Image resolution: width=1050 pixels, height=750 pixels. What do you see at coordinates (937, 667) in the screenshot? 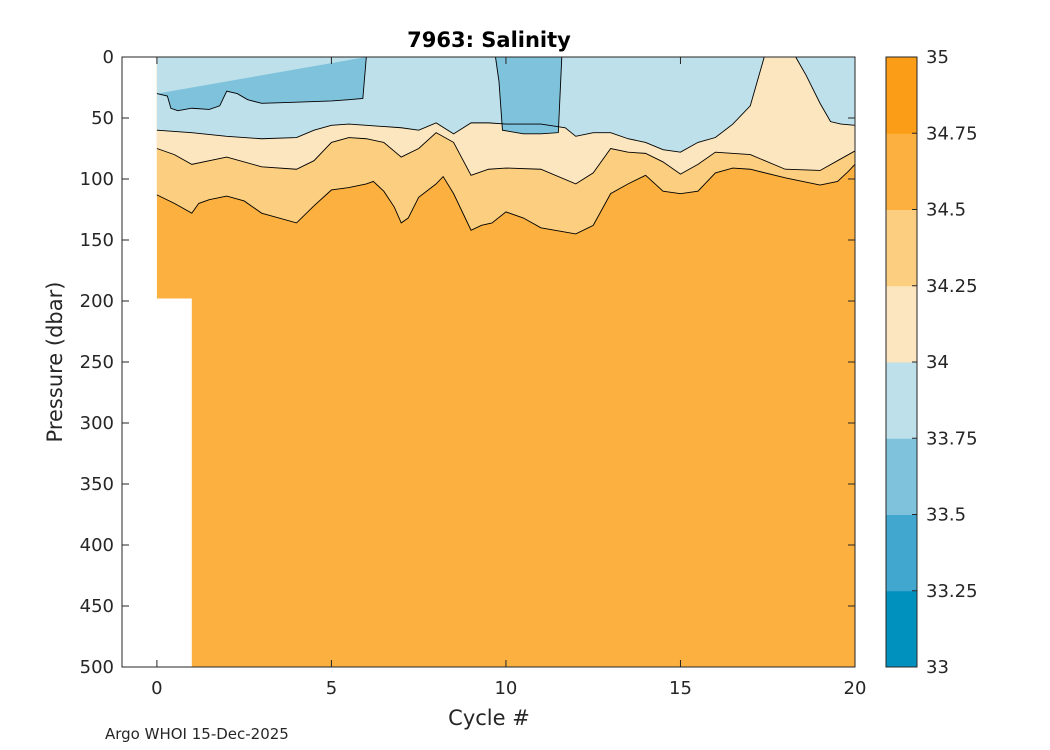
I see `colorbar-tick-label: 33` at bounding box center [937, 667].